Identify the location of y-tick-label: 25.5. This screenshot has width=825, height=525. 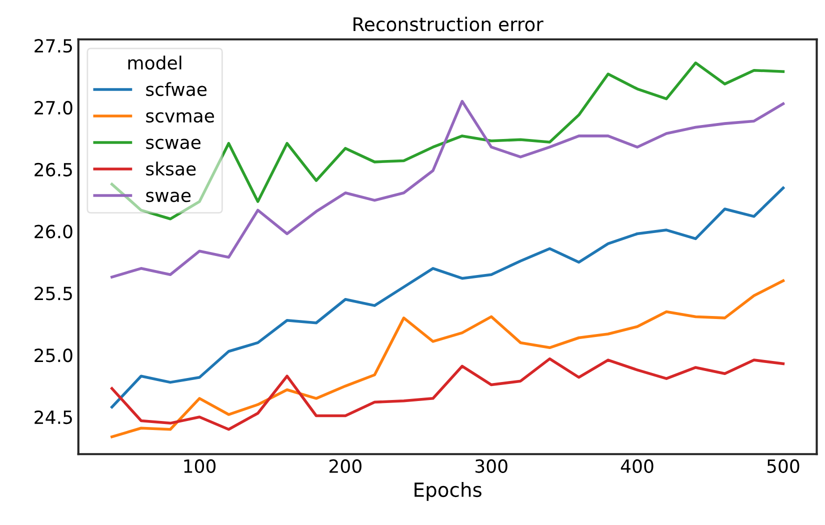
(53, 293).